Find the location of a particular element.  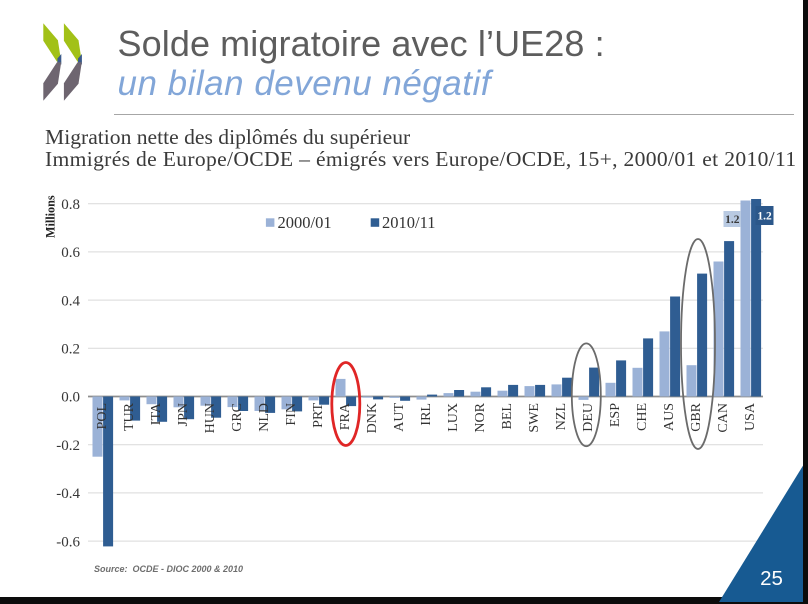

svg-text: Millions is located at coordinates (51, 216).